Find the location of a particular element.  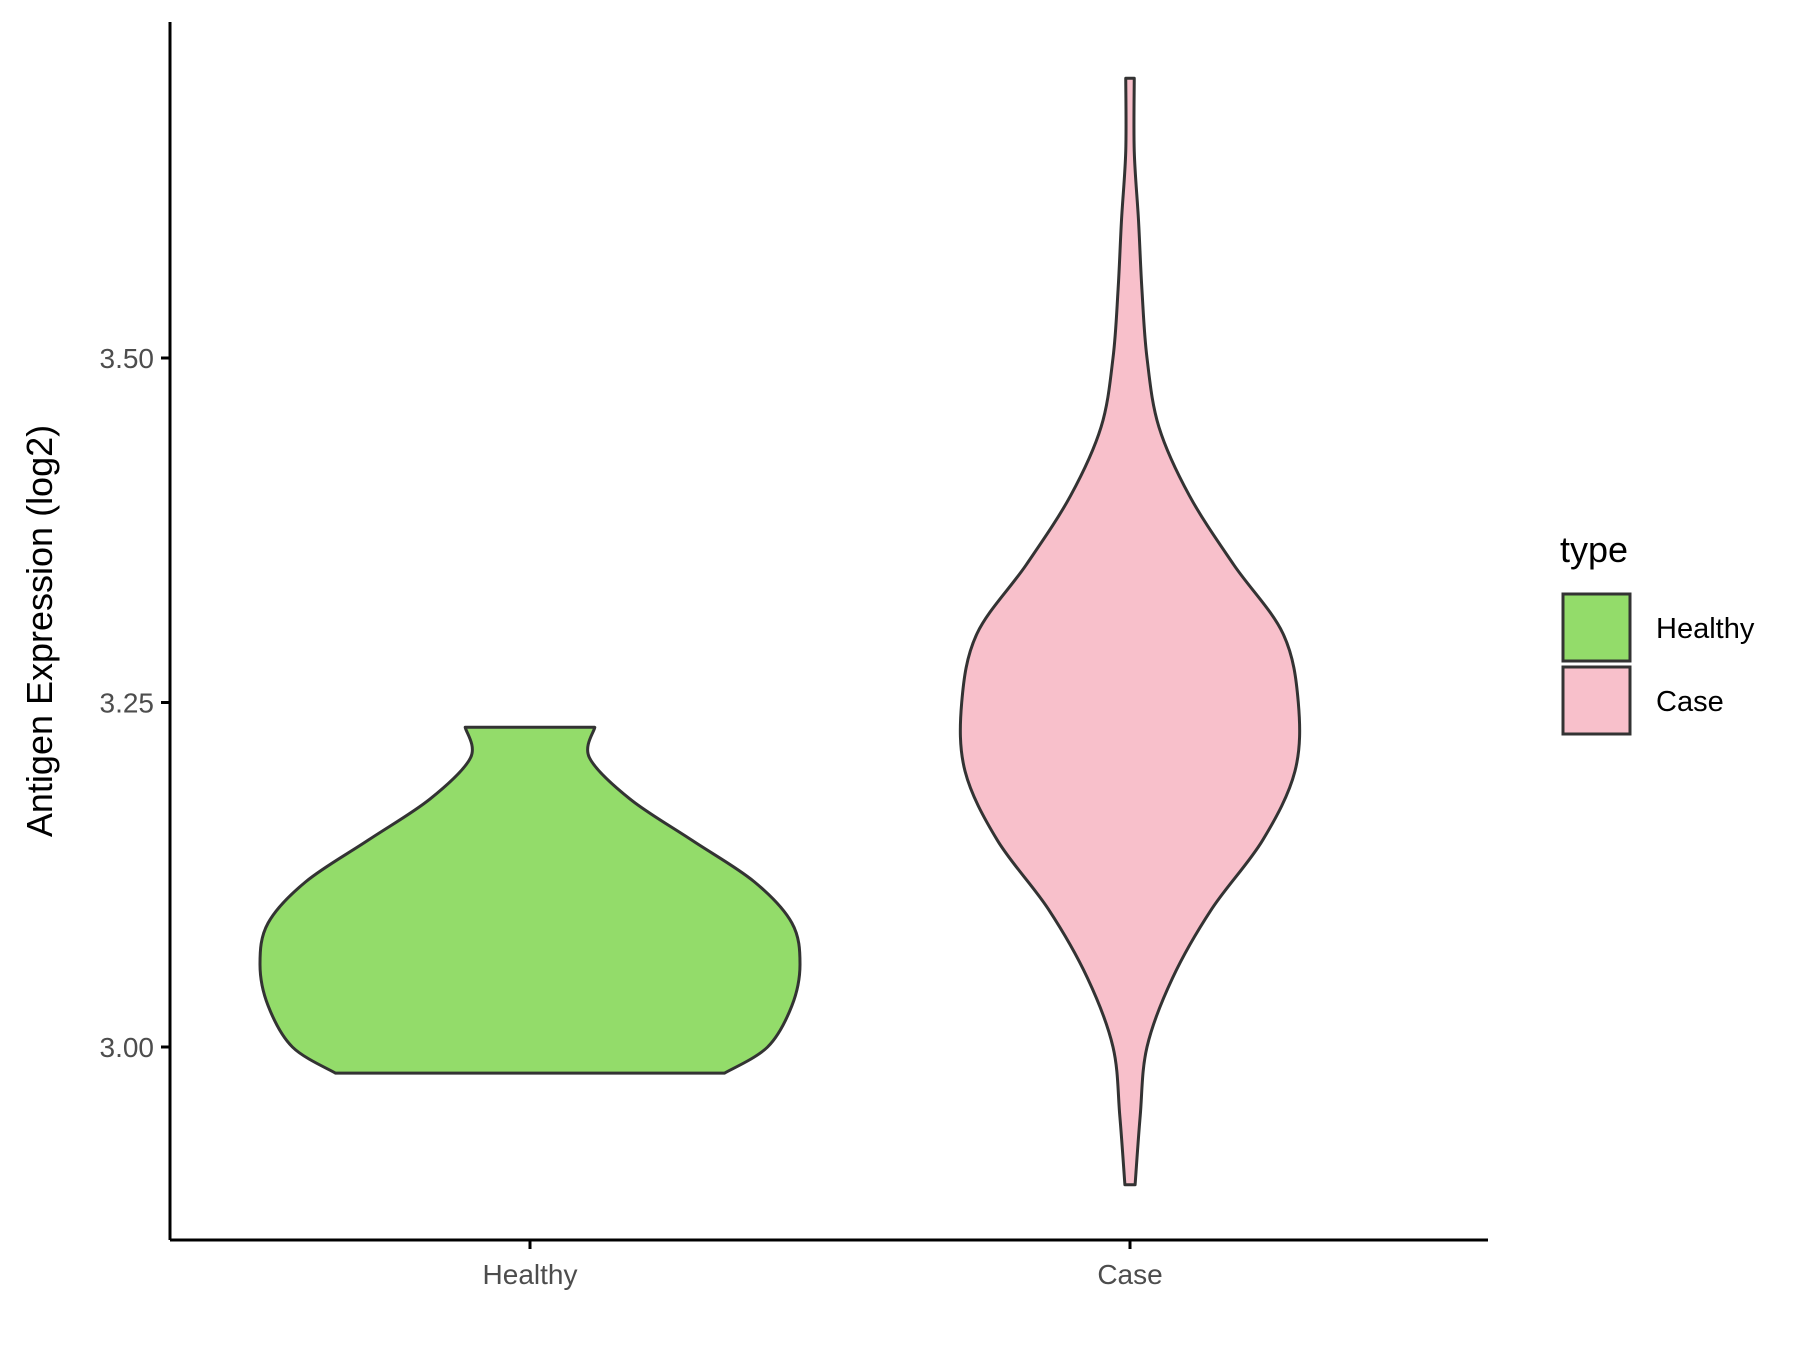

violin-healthy is located at coordinates (530, 900).